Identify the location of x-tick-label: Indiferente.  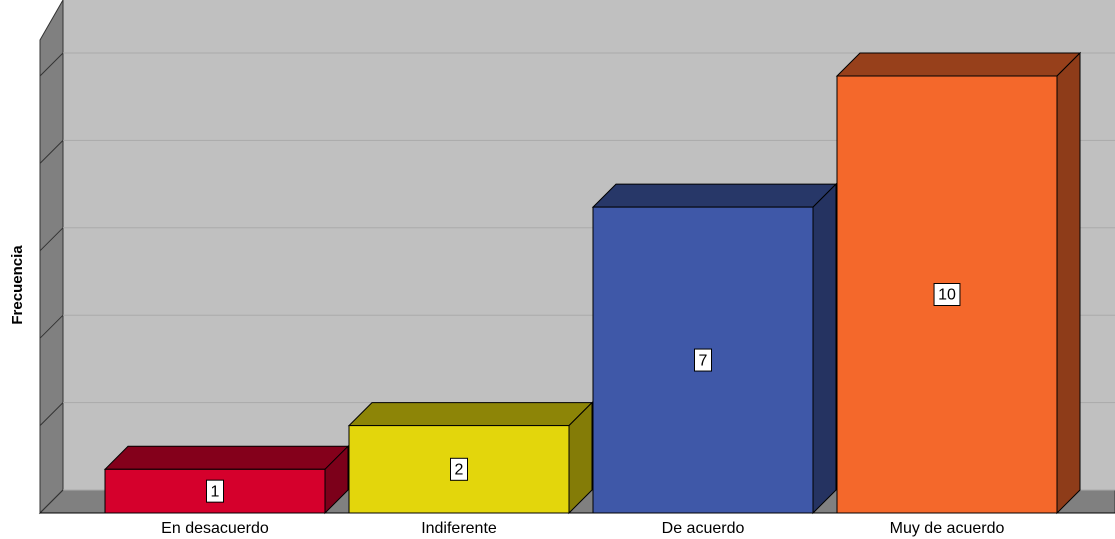
(459, 528).